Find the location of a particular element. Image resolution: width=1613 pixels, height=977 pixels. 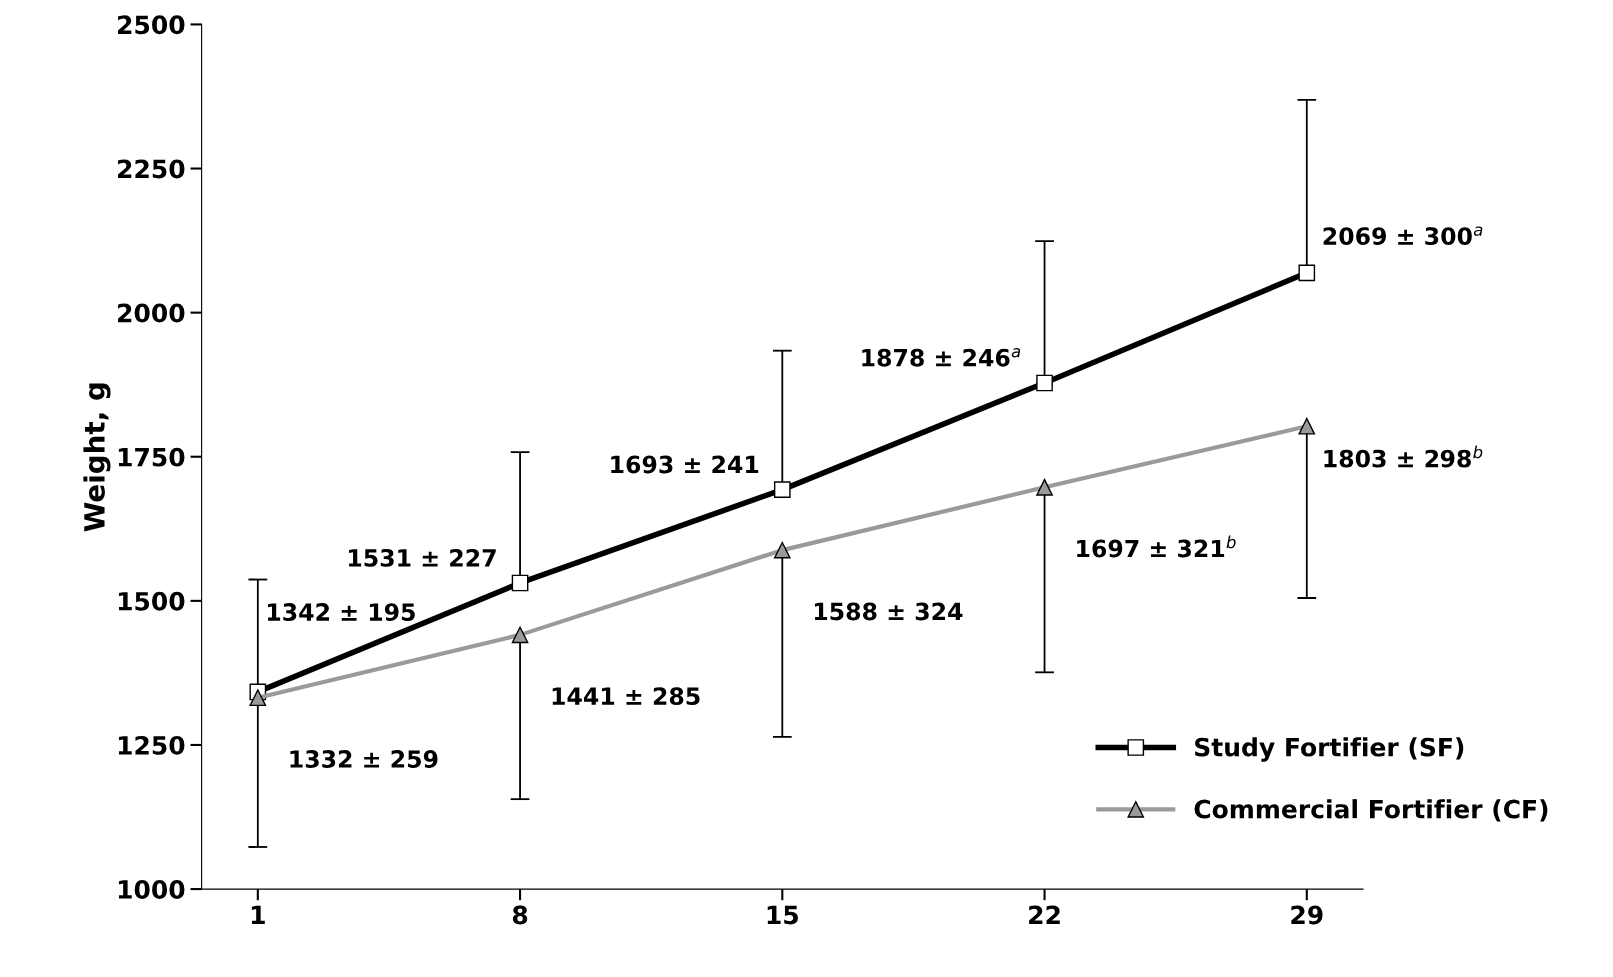

y-tick-label: 1250 is located at coordinates (151, 745).